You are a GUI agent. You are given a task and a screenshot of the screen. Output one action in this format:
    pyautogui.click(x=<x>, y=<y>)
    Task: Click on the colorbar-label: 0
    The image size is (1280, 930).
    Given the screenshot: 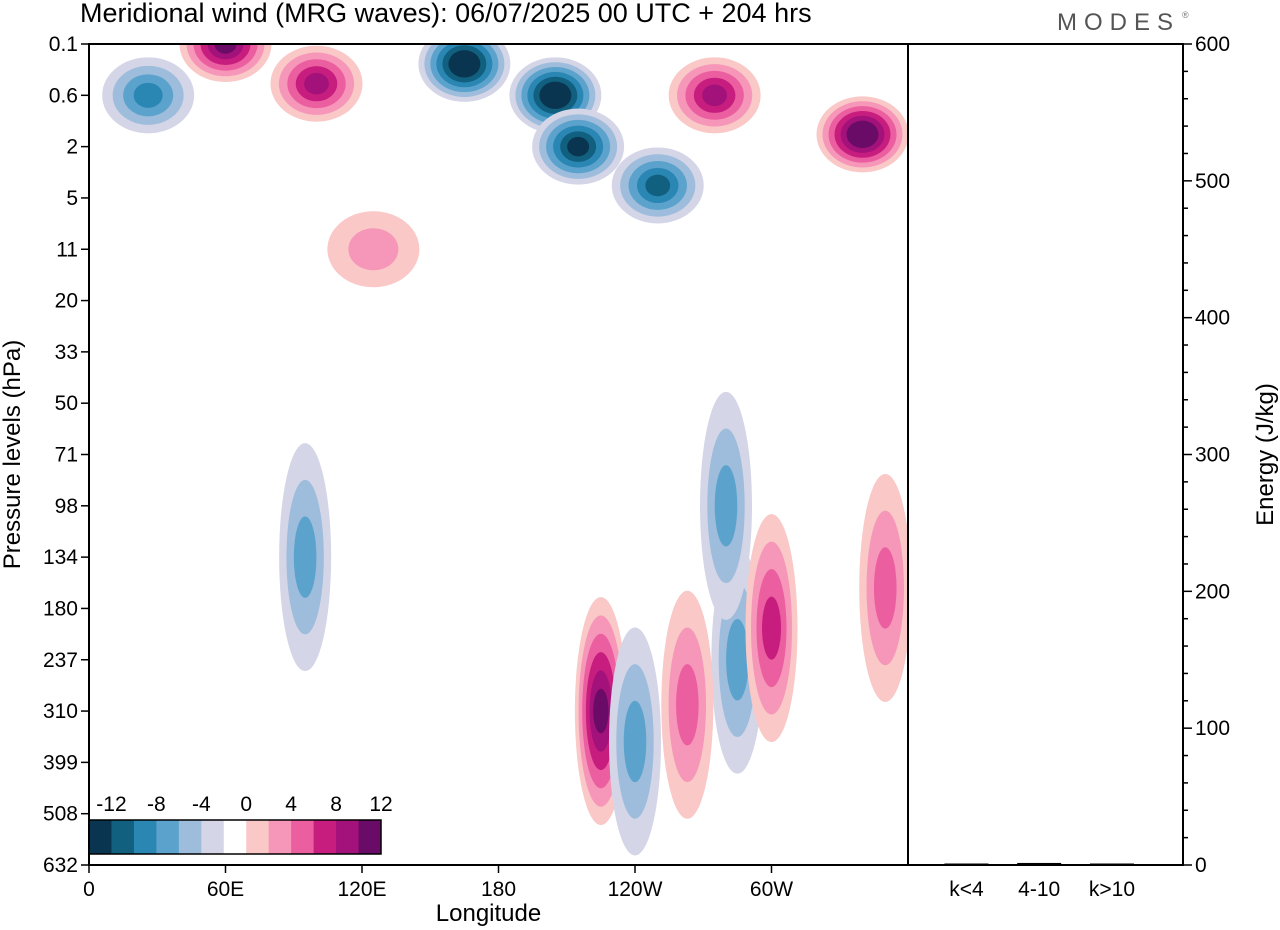 What is the action you would take?
    pyautogui.click(x=246, y=804)
    